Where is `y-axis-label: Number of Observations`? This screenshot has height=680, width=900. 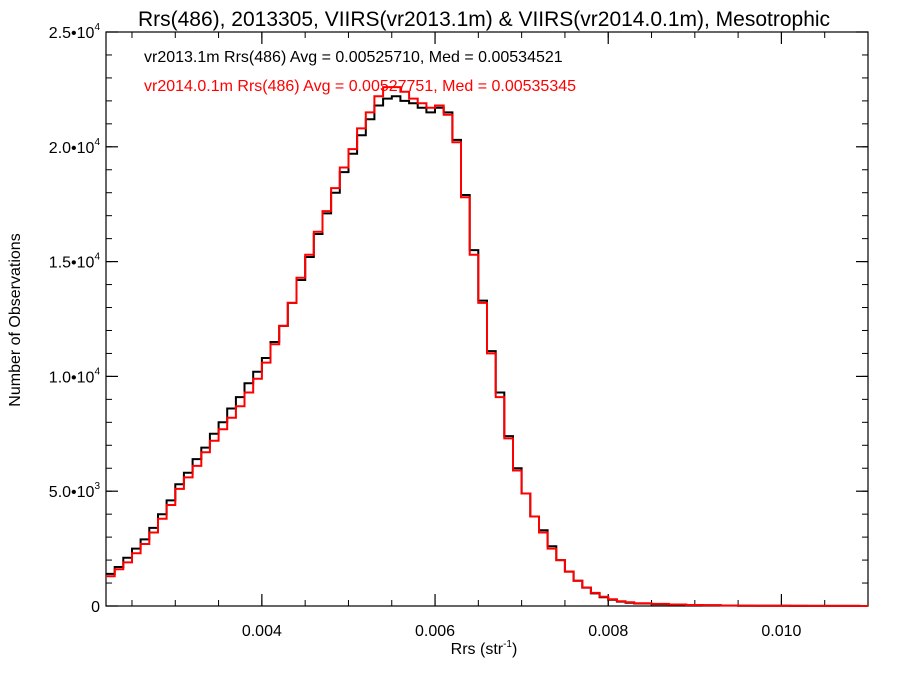
y-axis-label: Number of Observations is located at coordinates (15, 319).